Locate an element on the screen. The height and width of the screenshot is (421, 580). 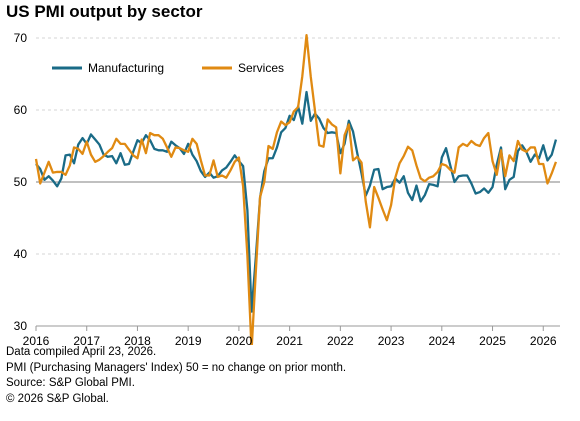
x-tick-label-2016: 2016 is located at coordinates (36, 339).